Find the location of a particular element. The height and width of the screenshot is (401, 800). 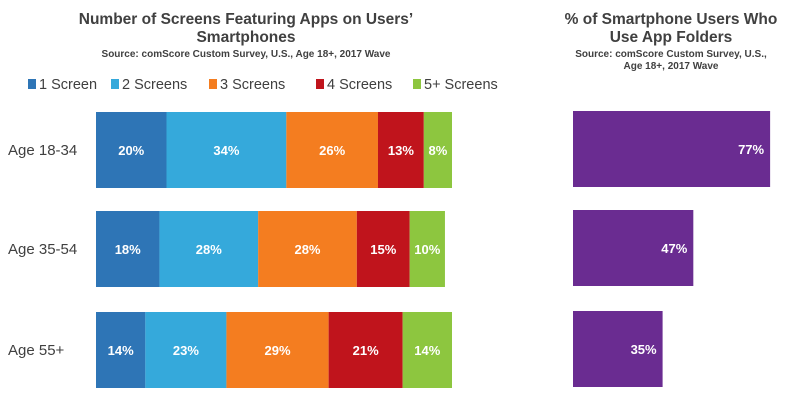

data-label-age-55-5-screens: 14% is located at coordinates (427, 350).